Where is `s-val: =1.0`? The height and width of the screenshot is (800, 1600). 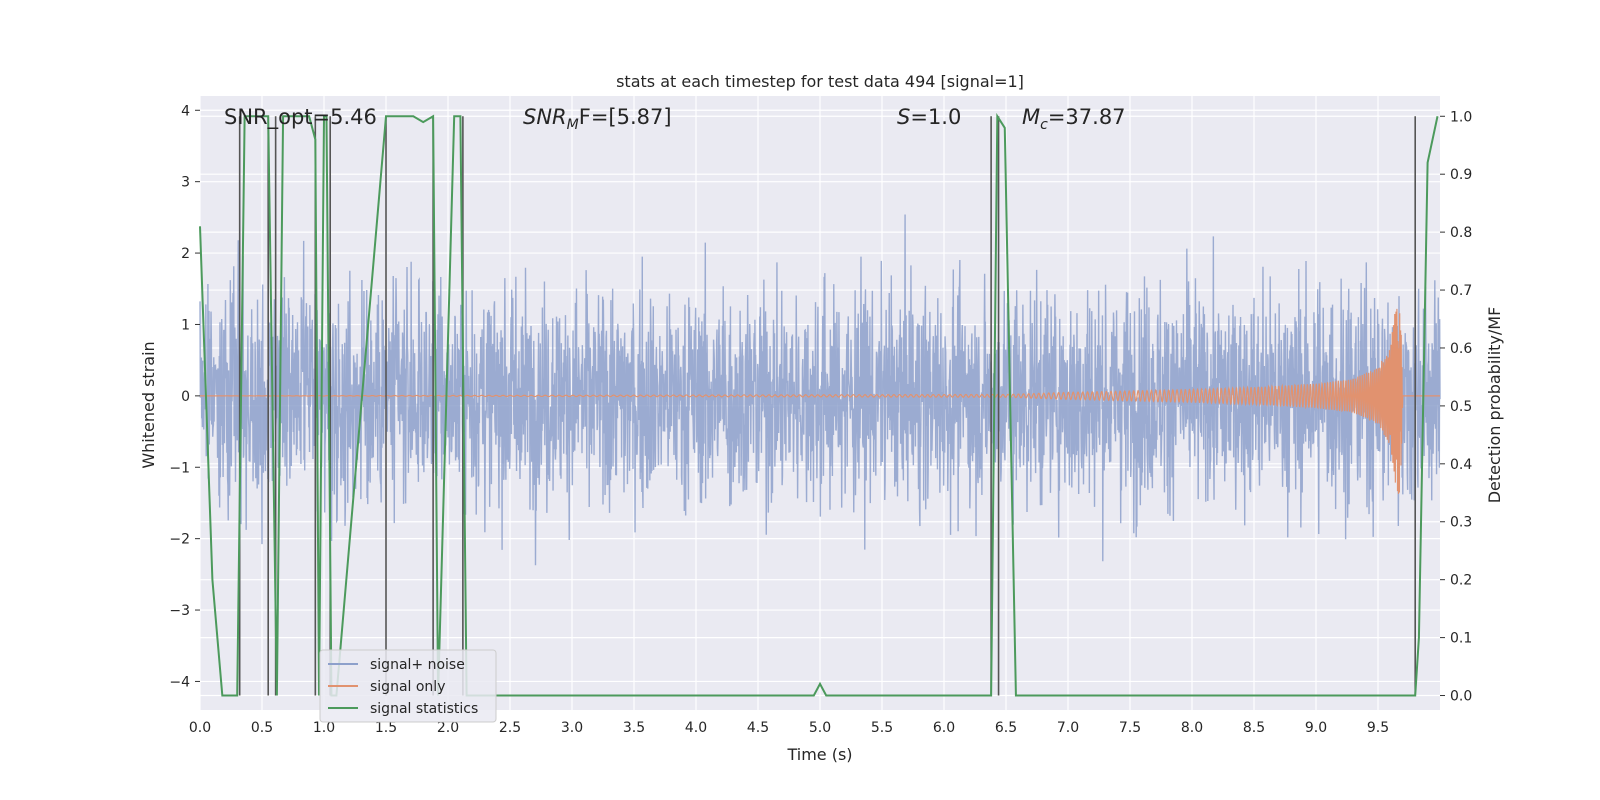 s-val: =1.0 is located at coordinates (935, 117).